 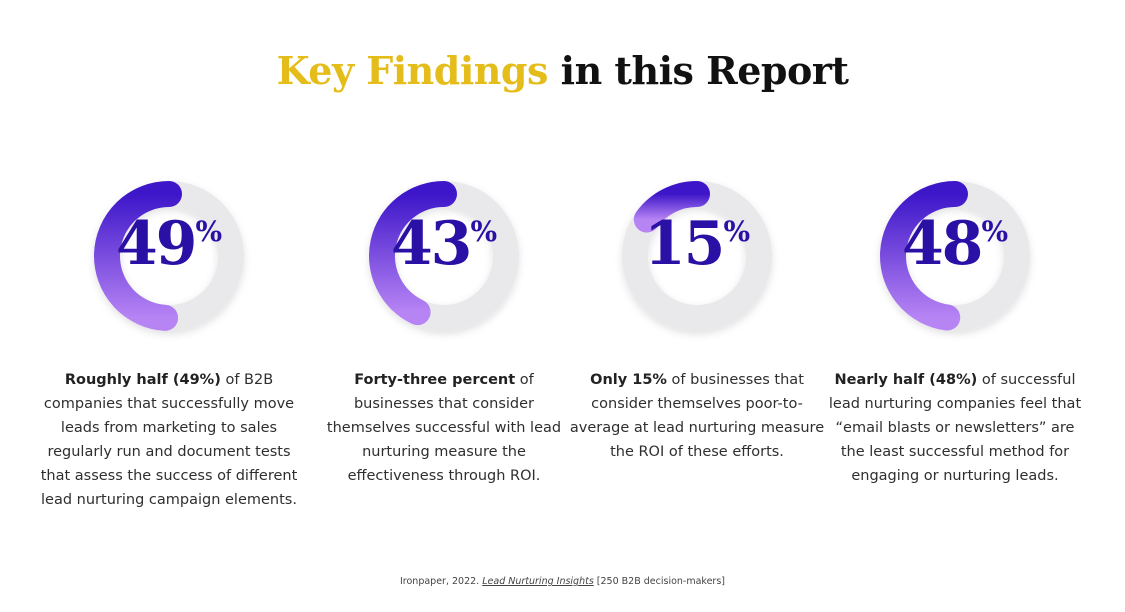 What do you see at coordinates (435, 380) in the screenshot?
I see `finding-highlight-2: Forty-three percent` at bounding box center [435, 380].